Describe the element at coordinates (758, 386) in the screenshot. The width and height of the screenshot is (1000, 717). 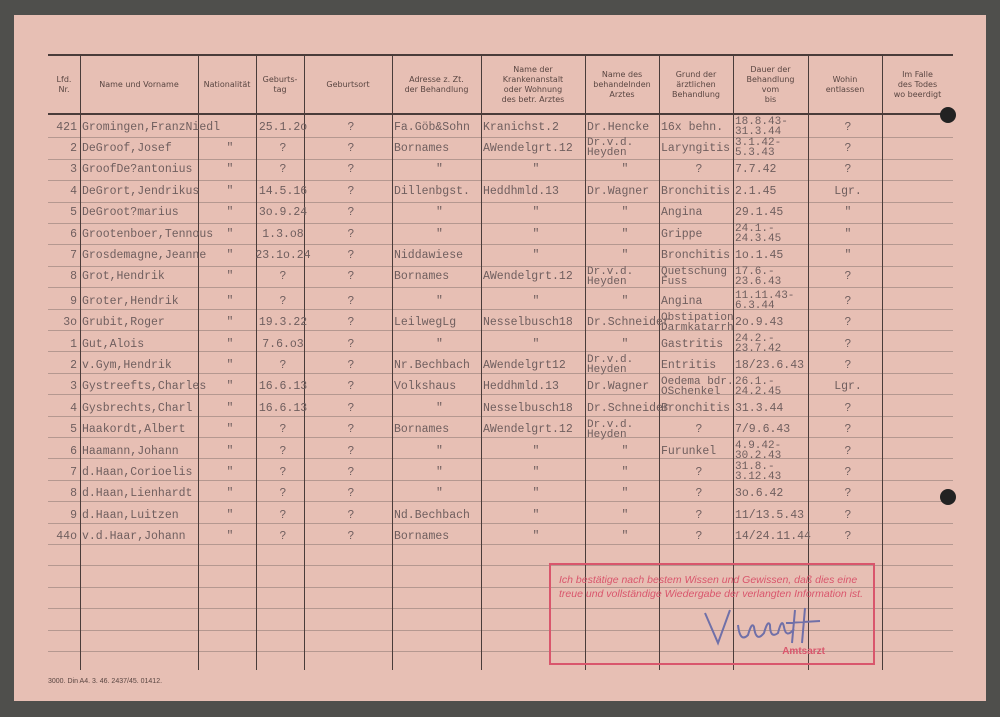
I see `table-cell: 26.1.- 24.2.45` at that location.